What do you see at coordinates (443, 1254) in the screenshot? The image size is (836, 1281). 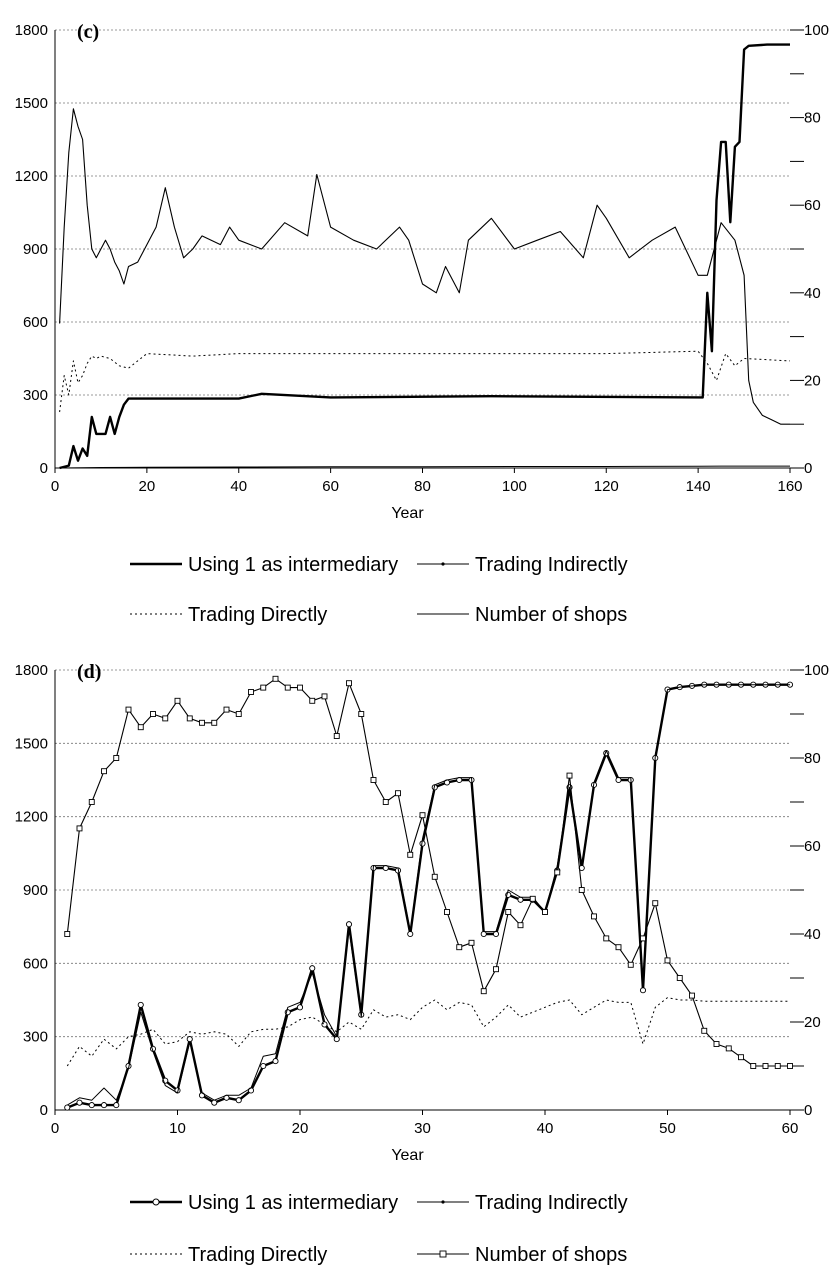 I see `legend-number-of-shops-marker` at bounding box center [443, 1254].